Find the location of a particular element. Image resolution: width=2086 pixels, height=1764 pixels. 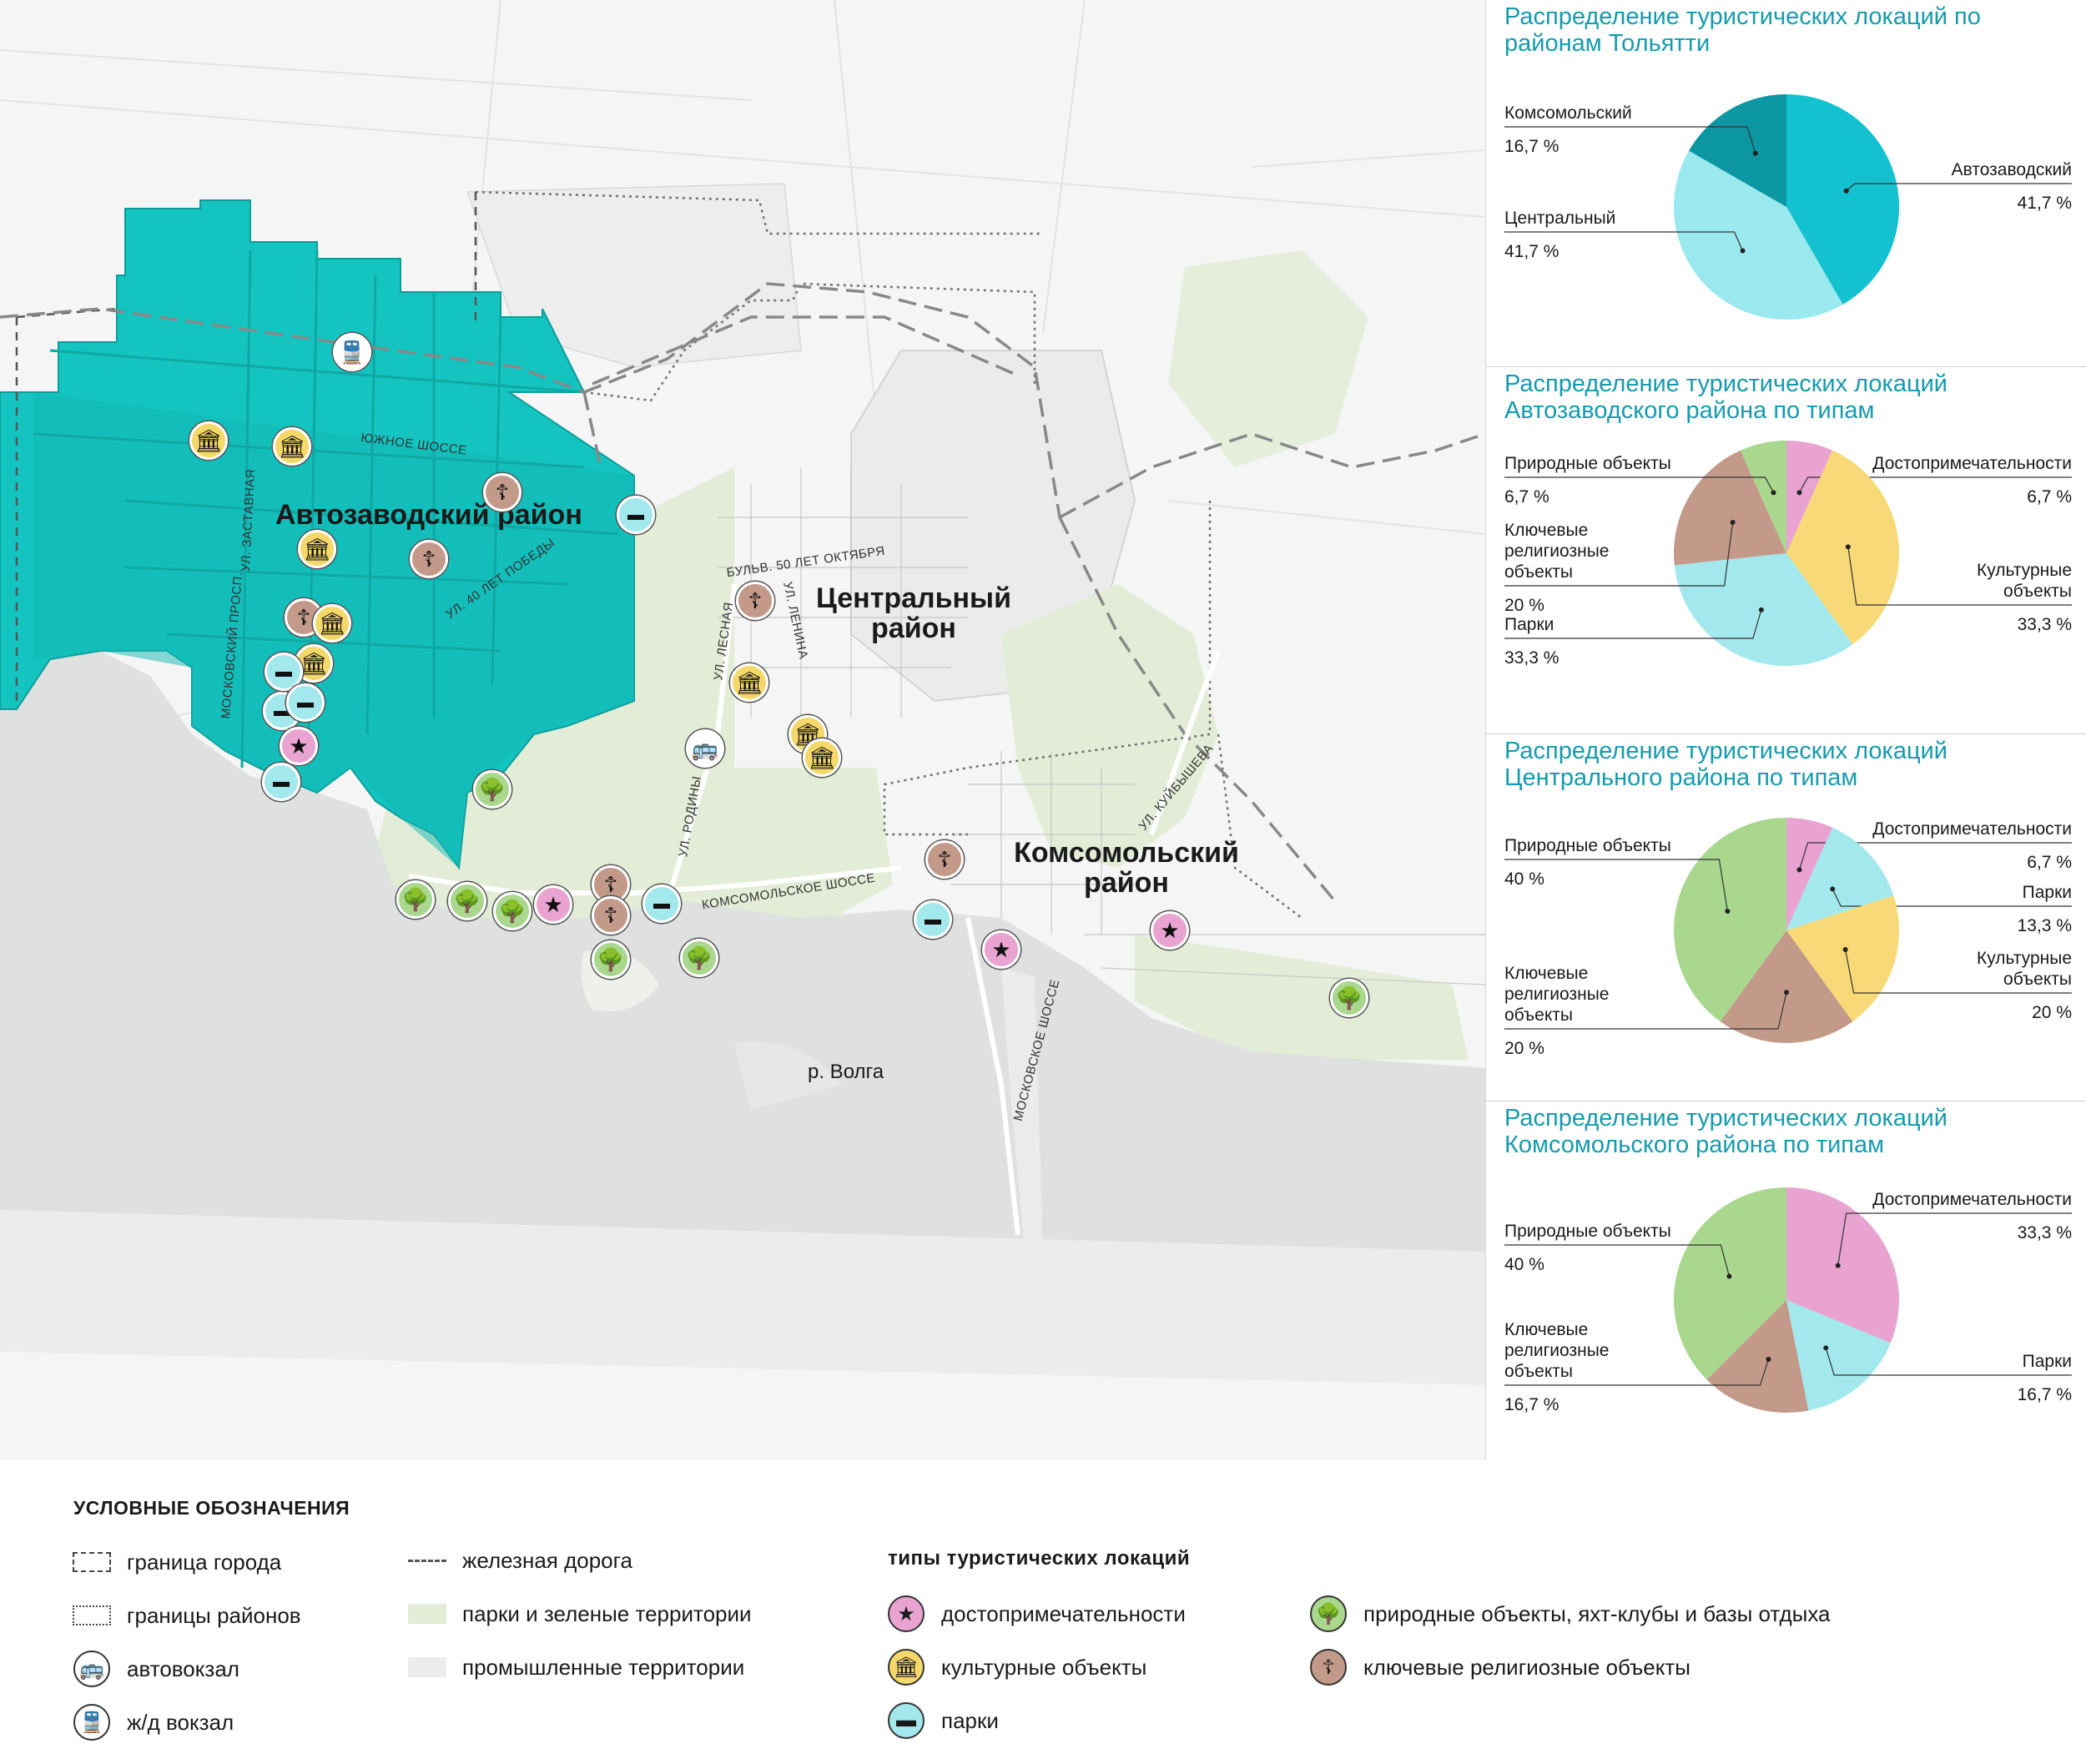

district-label-central: Центральный район is located at coordinates (914, 613).